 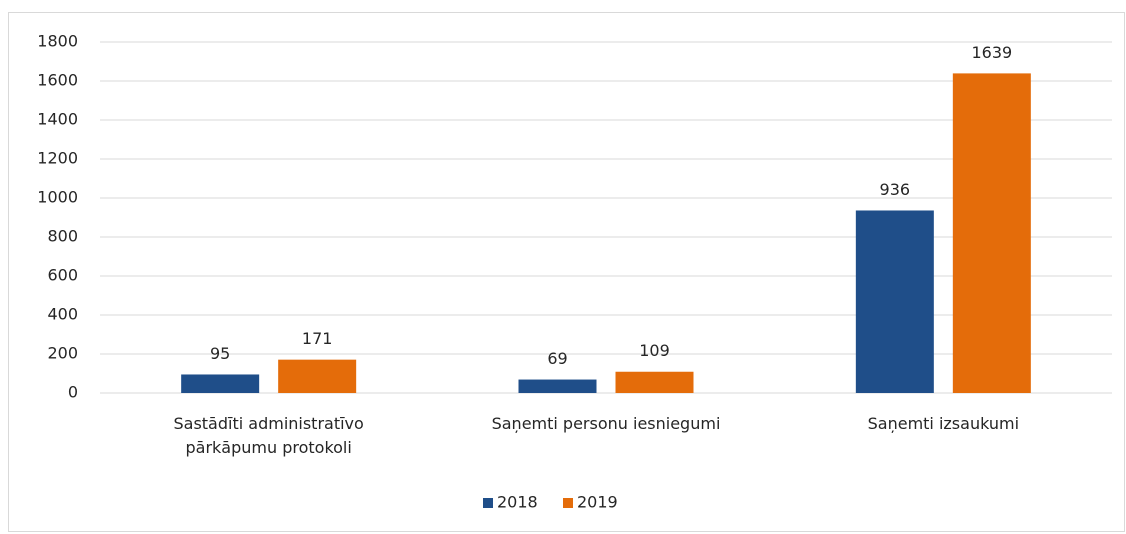 I want to click on y-tick-label: 600, so click(x=62, y=275).